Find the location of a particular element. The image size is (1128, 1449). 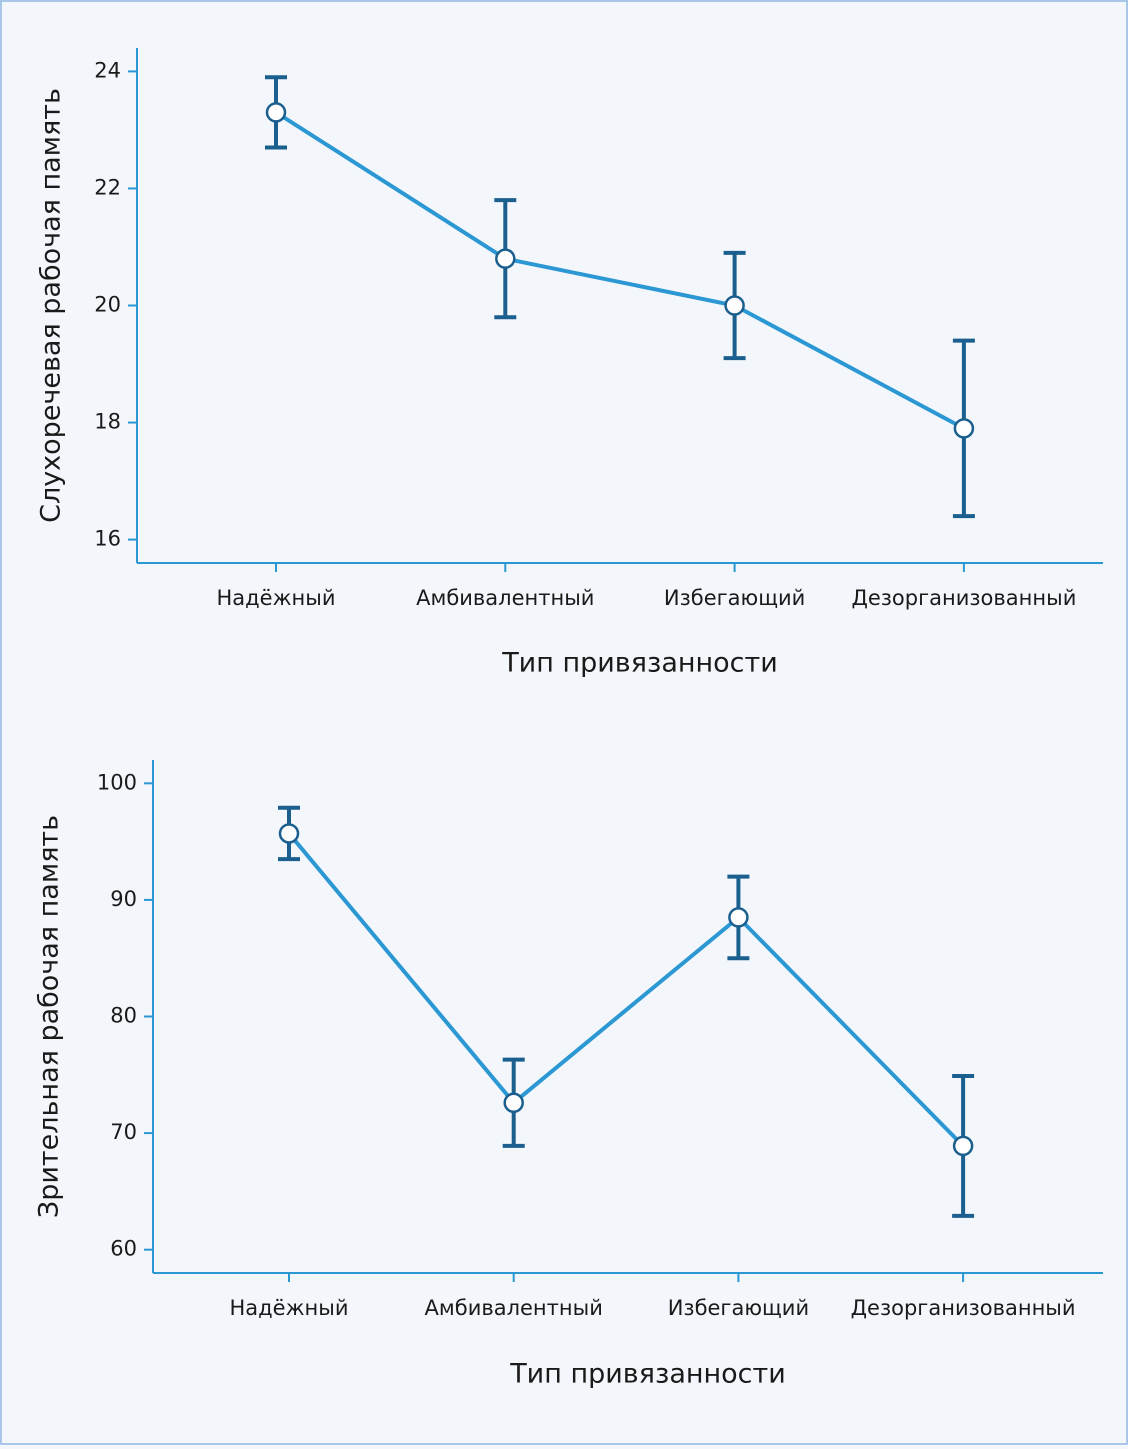

y-tick-label: 24 is located at coordinates (107, 70).